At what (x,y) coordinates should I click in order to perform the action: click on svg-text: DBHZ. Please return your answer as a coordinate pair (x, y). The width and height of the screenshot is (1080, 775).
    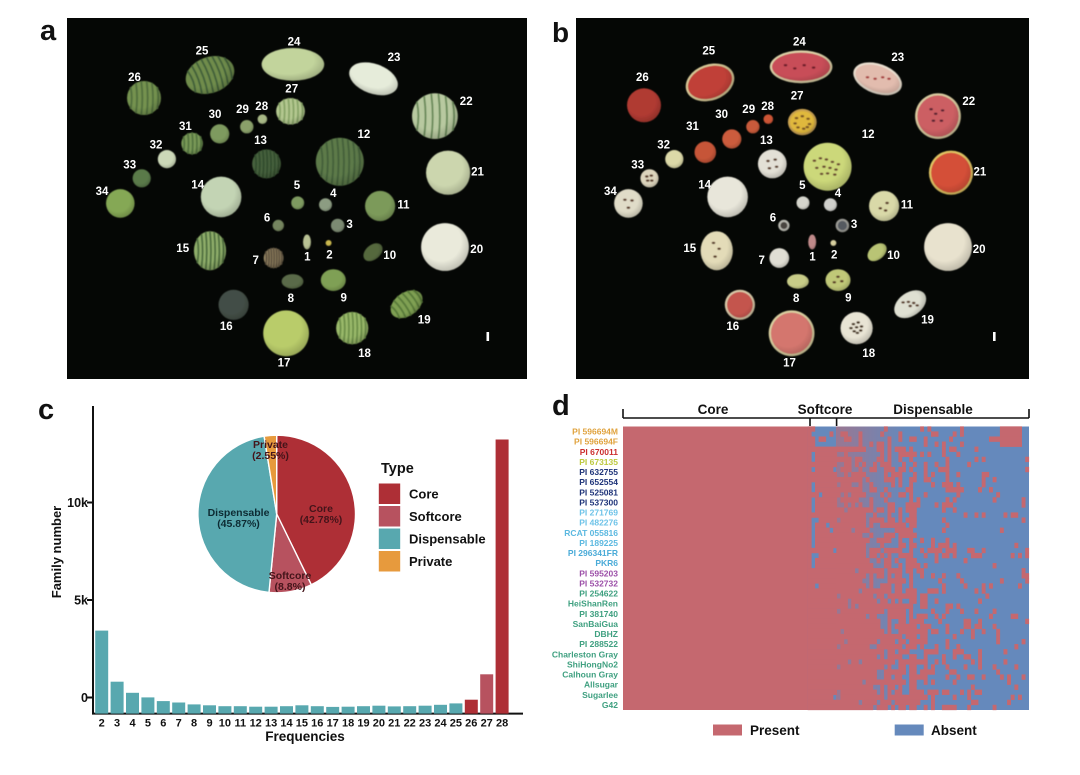
    Looking at the image, I should click on (606, 634).